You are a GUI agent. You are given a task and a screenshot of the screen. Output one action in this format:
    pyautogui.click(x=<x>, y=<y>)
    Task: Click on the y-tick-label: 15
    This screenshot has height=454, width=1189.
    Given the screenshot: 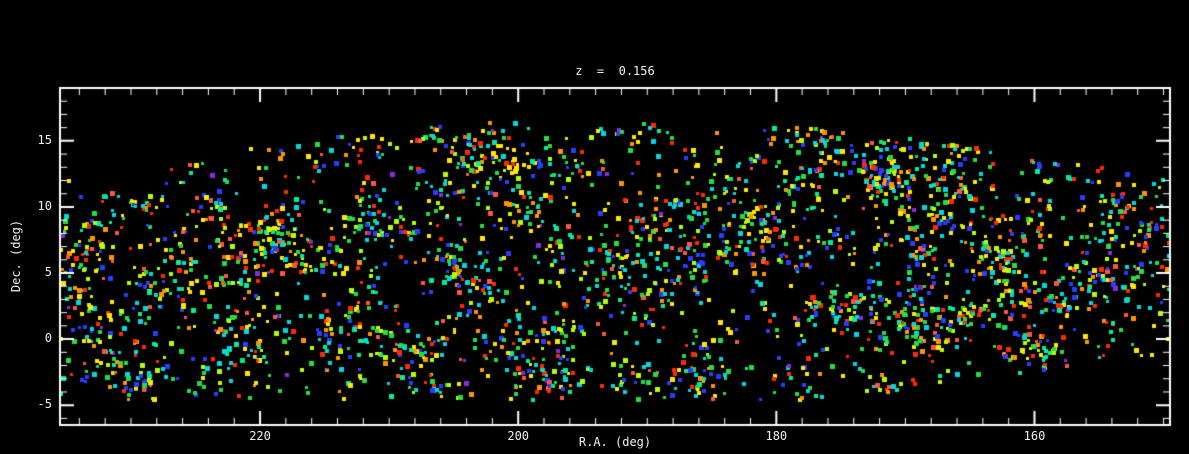 What is the action you would take?
    pyautogui.click(x=44, y=139)
    